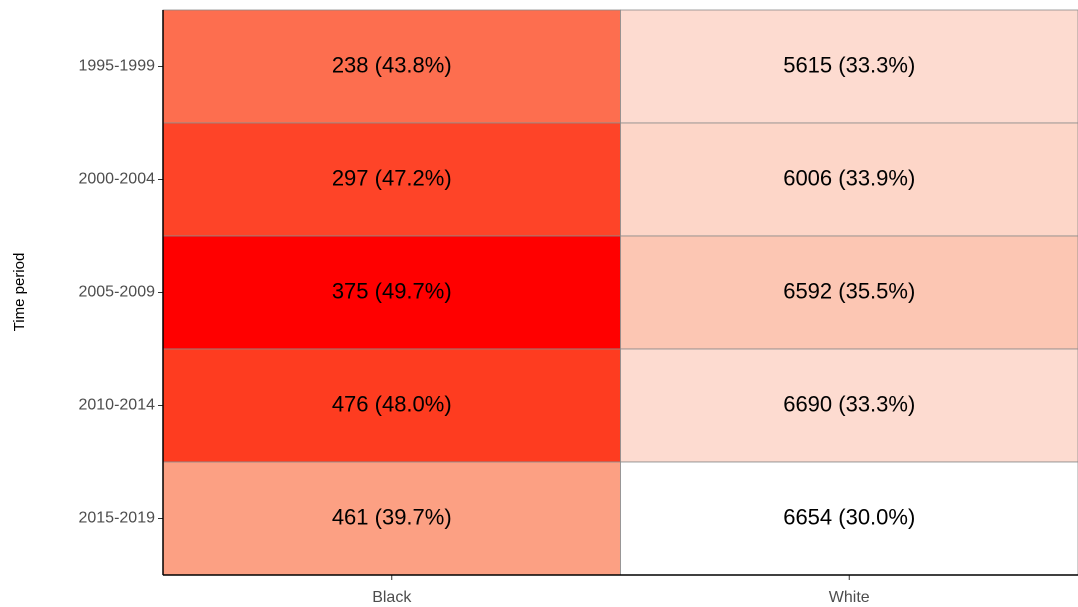 Image resolution: width=1078 pixels, height=607 pixels. Describe the element at coordinates (116, 292) in the screenshot. I see `y-tick-label: 2005-2009` at that location.